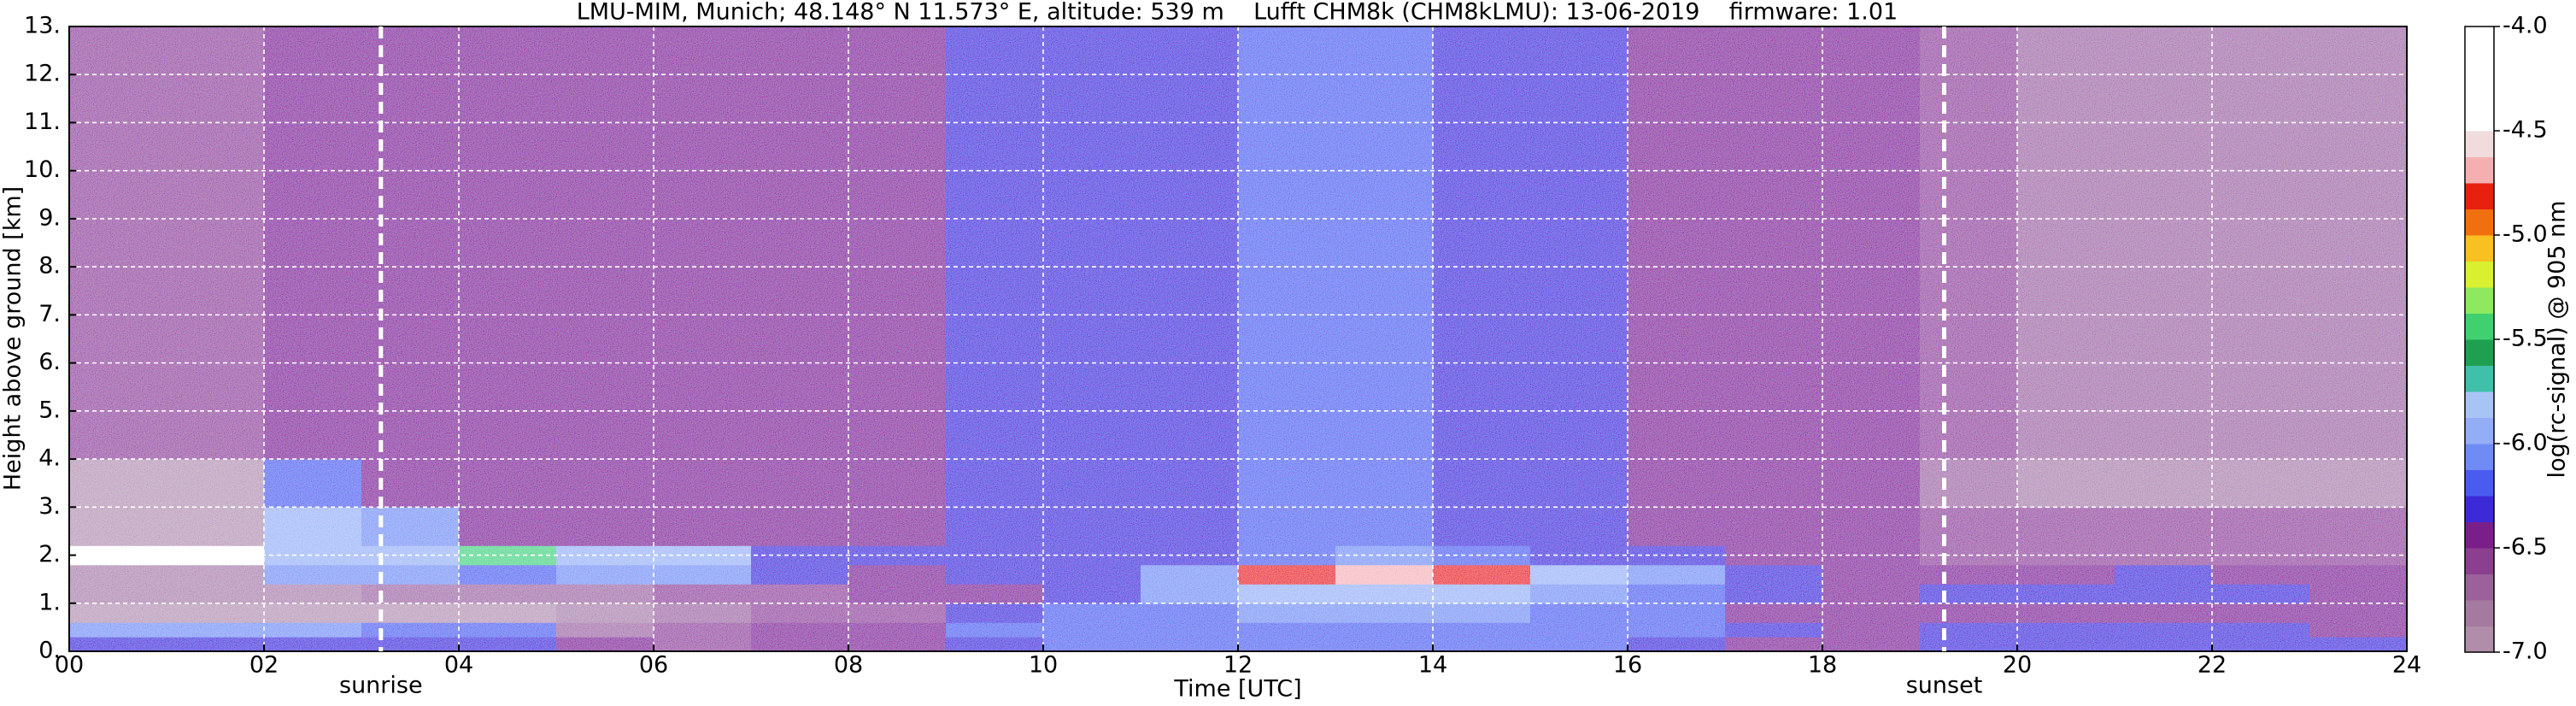 The image size is (2576, 706). I want to click on x-tick-label: 22, so click(2212, 665).